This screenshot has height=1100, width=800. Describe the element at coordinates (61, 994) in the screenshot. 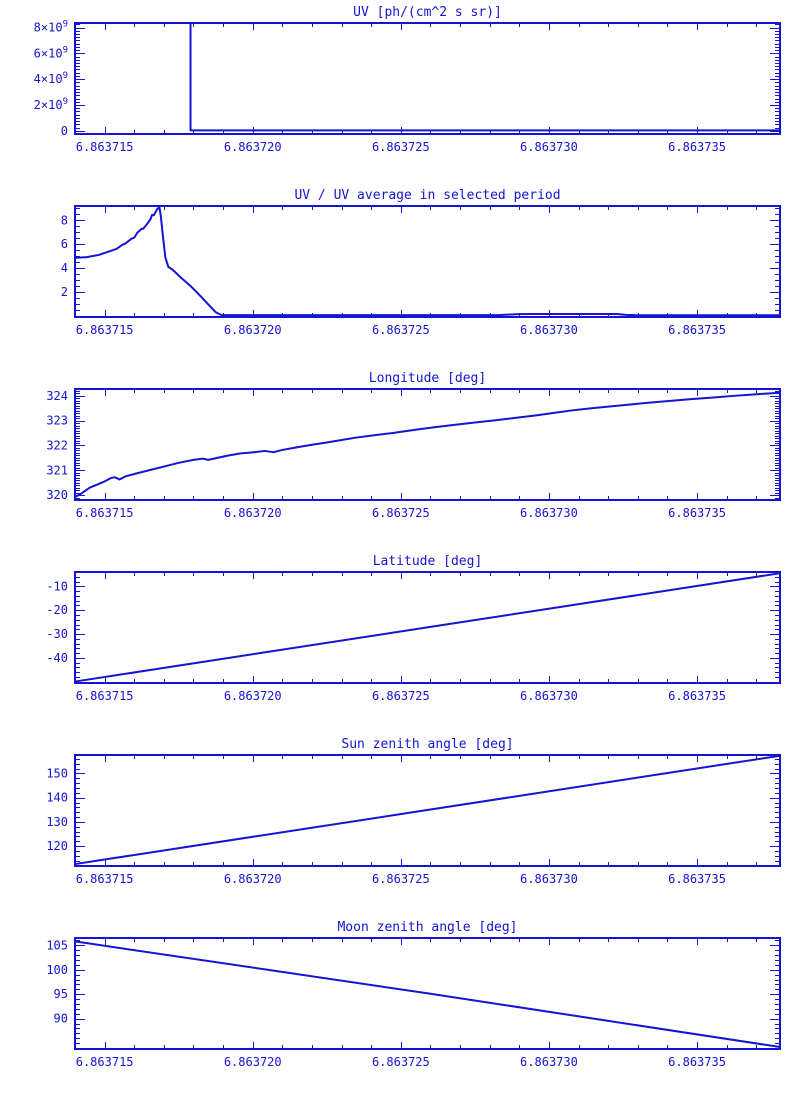

I see `y-tick-label: 95` at that location.